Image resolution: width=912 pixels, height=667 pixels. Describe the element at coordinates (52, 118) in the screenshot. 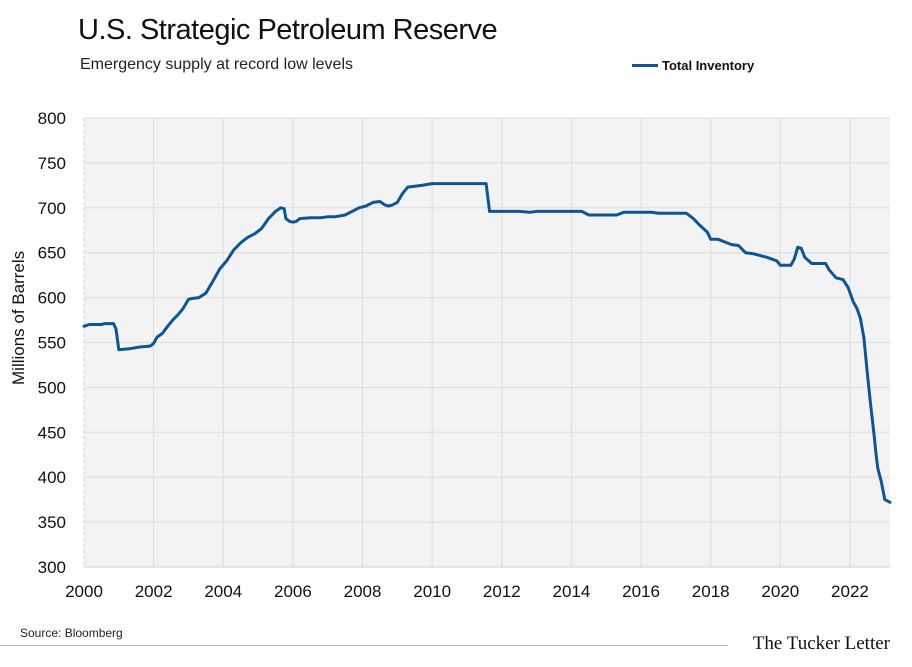

I see `y-tick-label: 800` at that location.